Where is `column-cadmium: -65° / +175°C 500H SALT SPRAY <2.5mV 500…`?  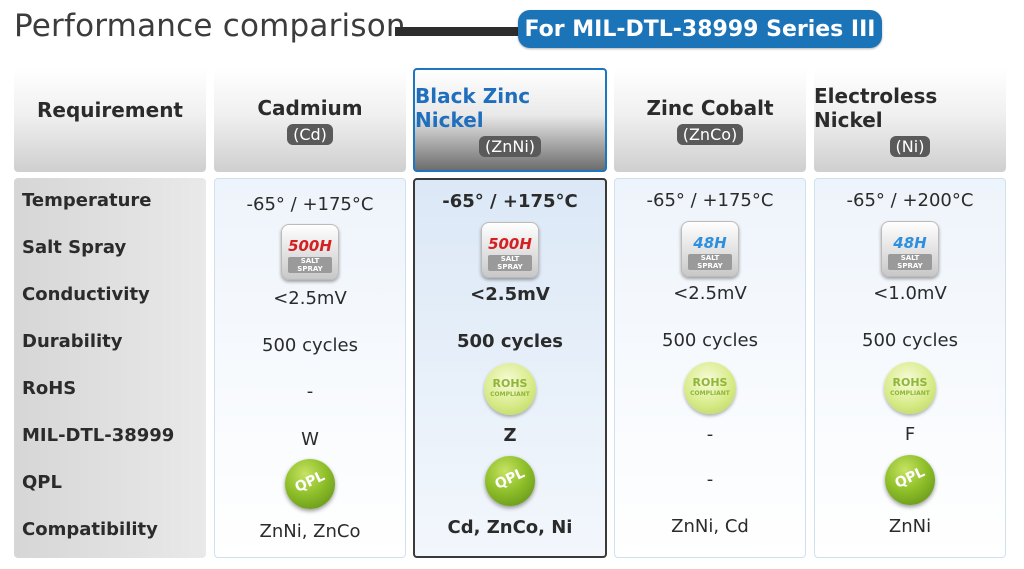
column-cadmium: -65° / +175°C 500H SALT SPRAY <2.5mV 500… is located at coordinates (310, 368).